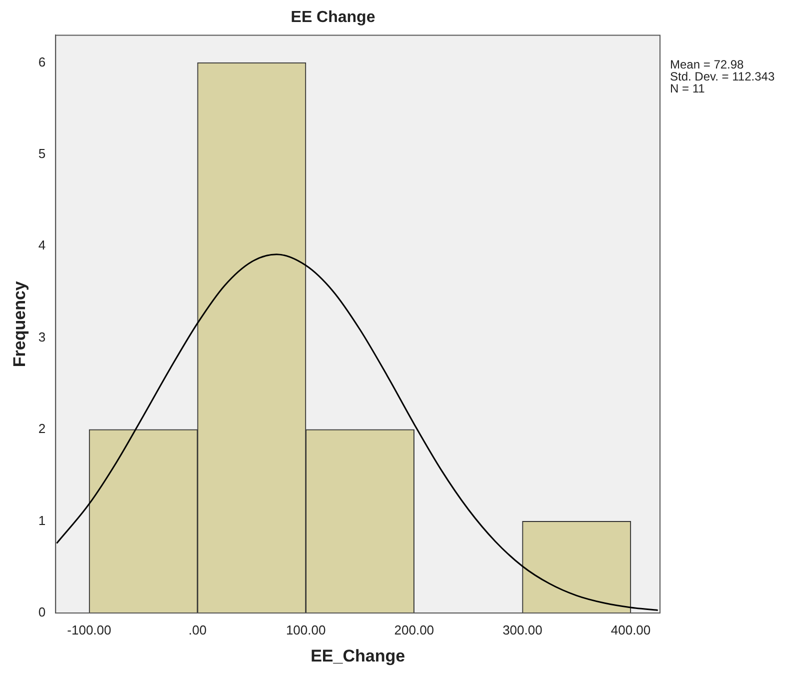  I want to click on x-axis-title: EE_Change, so click(358, 656).